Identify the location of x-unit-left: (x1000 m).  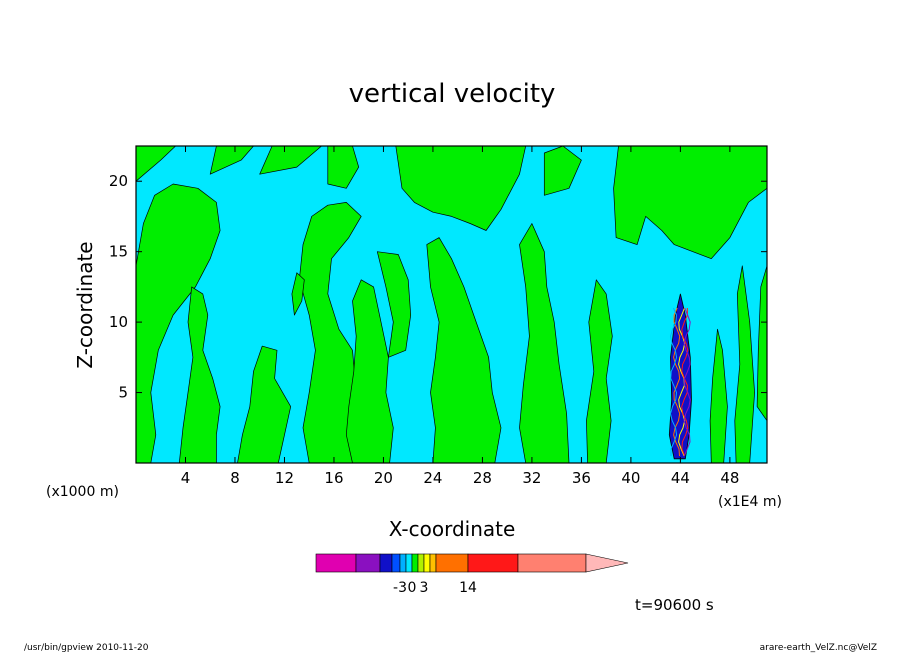
(82, 492).